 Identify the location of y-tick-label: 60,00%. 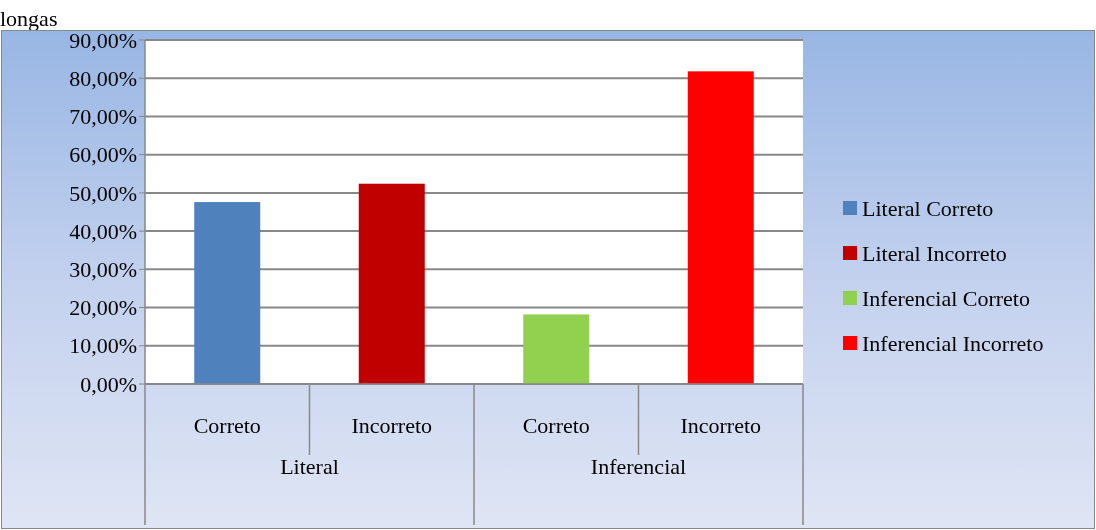
(103, 155).